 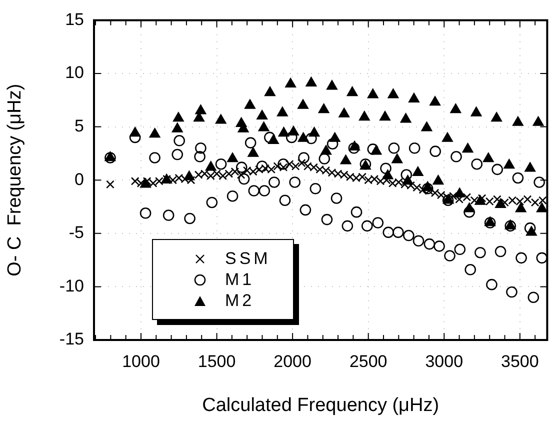 I want to click on legend-label: SSM, so click(x=248, y=258).